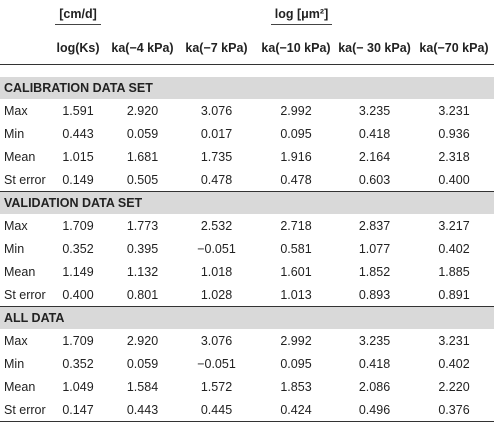 This screenshot has width=494, height=422. What do you see at coordinates (296, 48) in the screenshot?
I see `column-header: ka(−10 kPa)` at bounding box center [296, 48].